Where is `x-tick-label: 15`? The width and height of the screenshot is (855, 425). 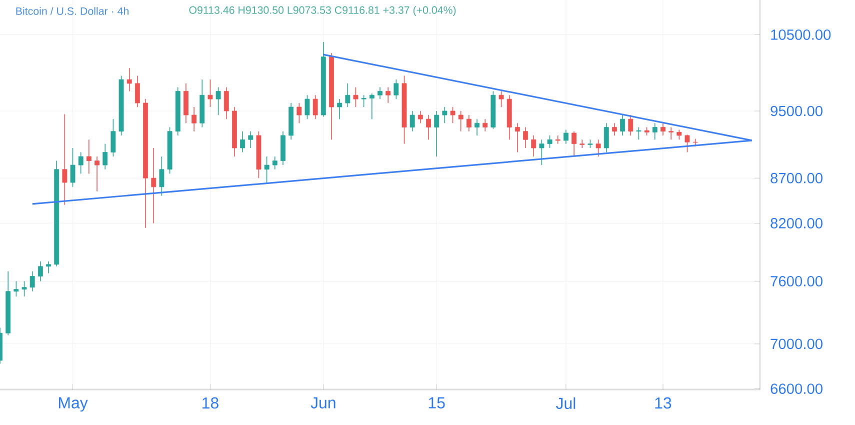
x-tick-label: 15 is located at coordinates (436, 402).